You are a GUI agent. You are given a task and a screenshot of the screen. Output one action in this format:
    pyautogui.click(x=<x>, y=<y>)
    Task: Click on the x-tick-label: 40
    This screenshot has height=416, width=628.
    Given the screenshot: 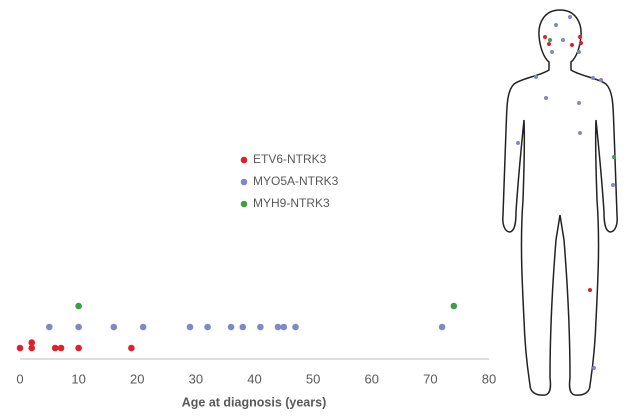 What is the action you would take?
    pyautogui.click(x=254, y=378)
    